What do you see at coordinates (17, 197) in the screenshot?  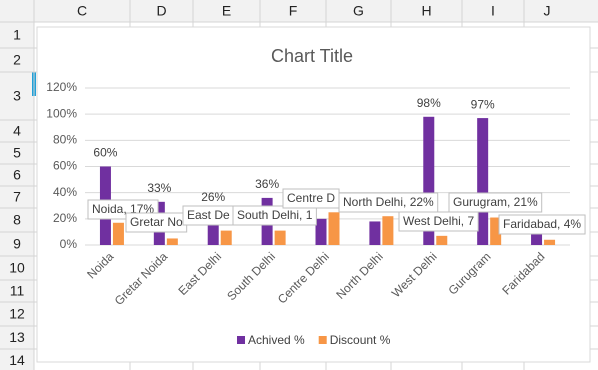 I see `row-header: 7` at bounding box center [17, 197].